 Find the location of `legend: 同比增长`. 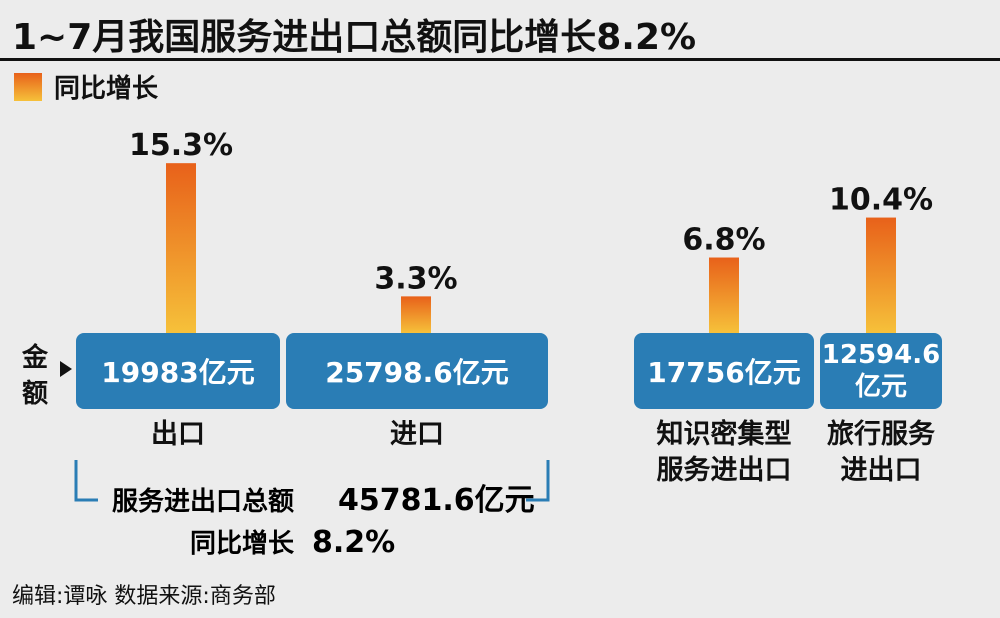

legend: 同比增长 is located at coordinates (86, 86).